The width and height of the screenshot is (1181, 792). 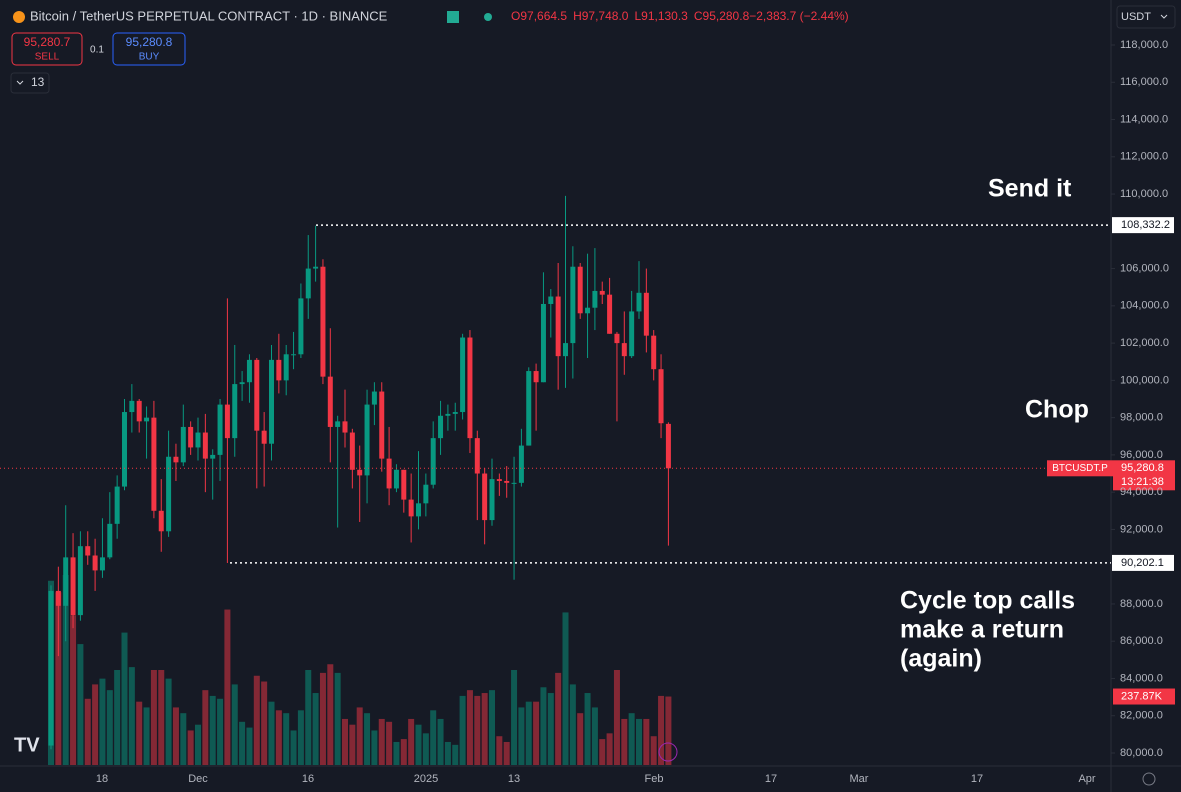 What do you see at coordinates (859, 779) in the screenshot?
I see `x-tick-label: Mar` at bounding box center [859, 779].